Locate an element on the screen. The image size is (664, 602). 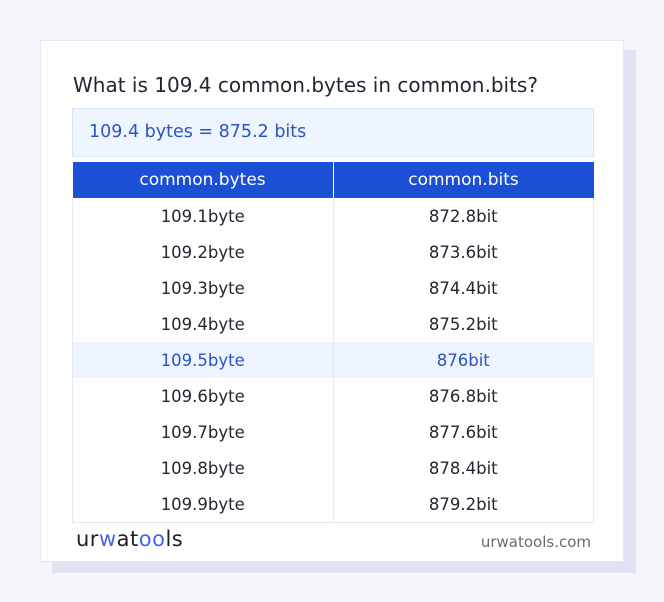
table-row: 109.2byte 873.6bit is located at coordinates (333, 252).